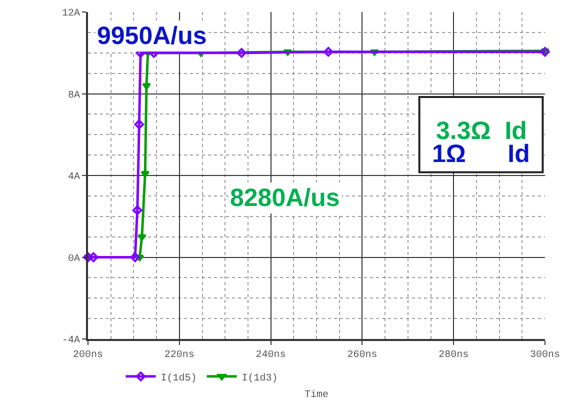 The image size is (568, 406). I want to click on y-tick-label: 8A, so click(74, 96).